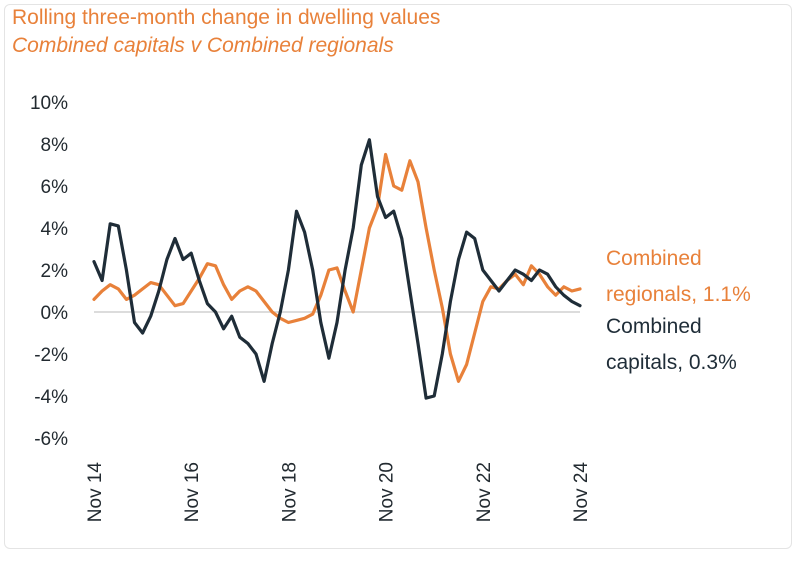 This screenshot has width=800, height=565. I want to click on y-tick-label: 0%, so click(55, 313).